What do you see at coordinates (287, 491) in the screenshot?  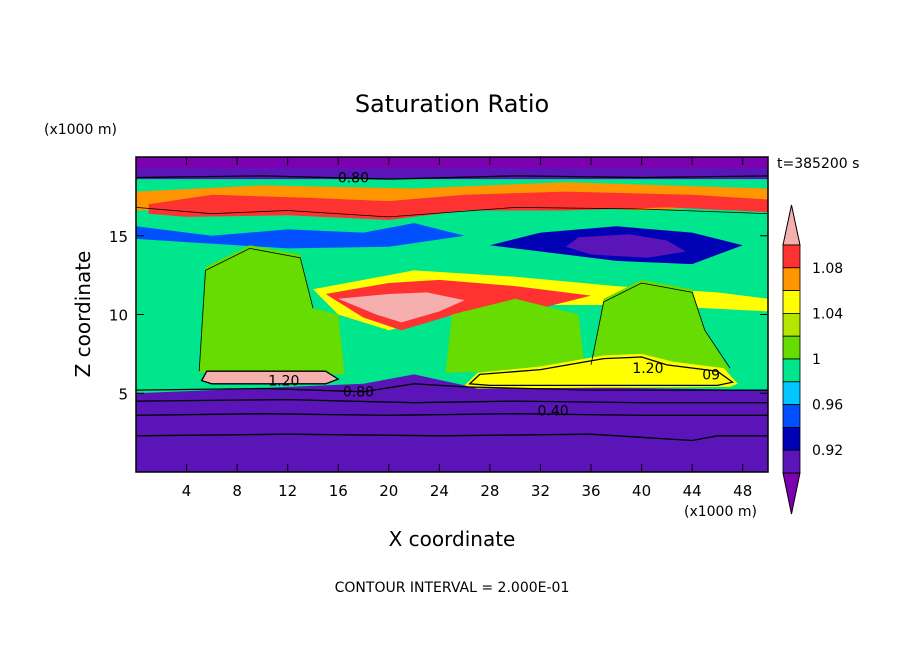 I see `x-tick-label: 12` at bounding box center [287, 491].